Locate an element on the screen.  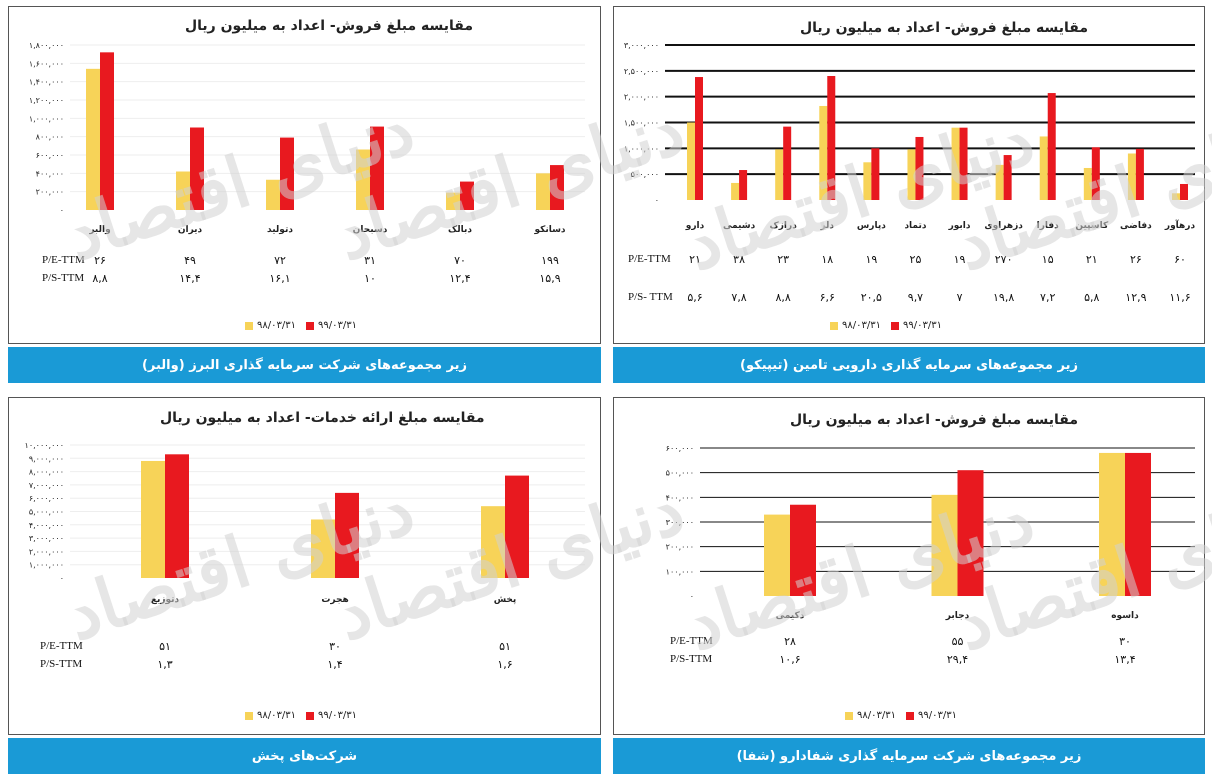
x-tick-label: دارو is located at coordinates (695, 226).